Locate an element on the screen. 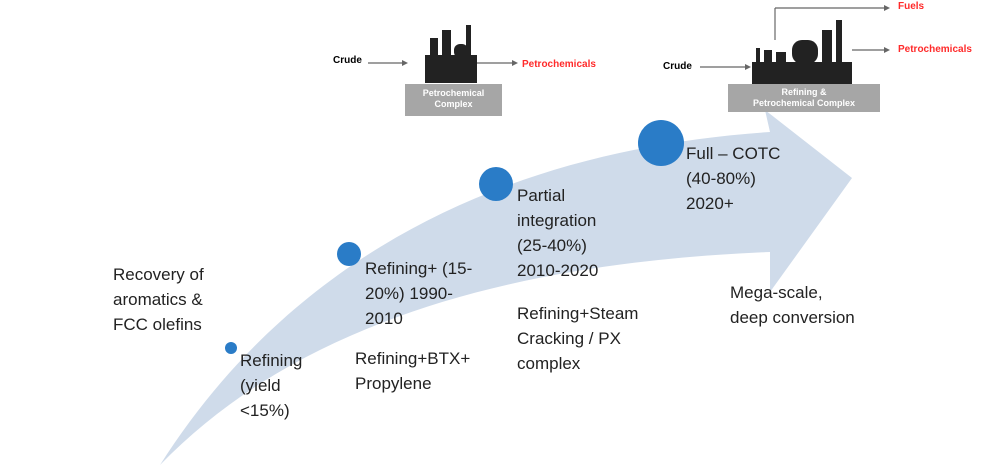 This screenshot has height=466, width=1000. petrochemical-icon is located at coordinates (443, 54).